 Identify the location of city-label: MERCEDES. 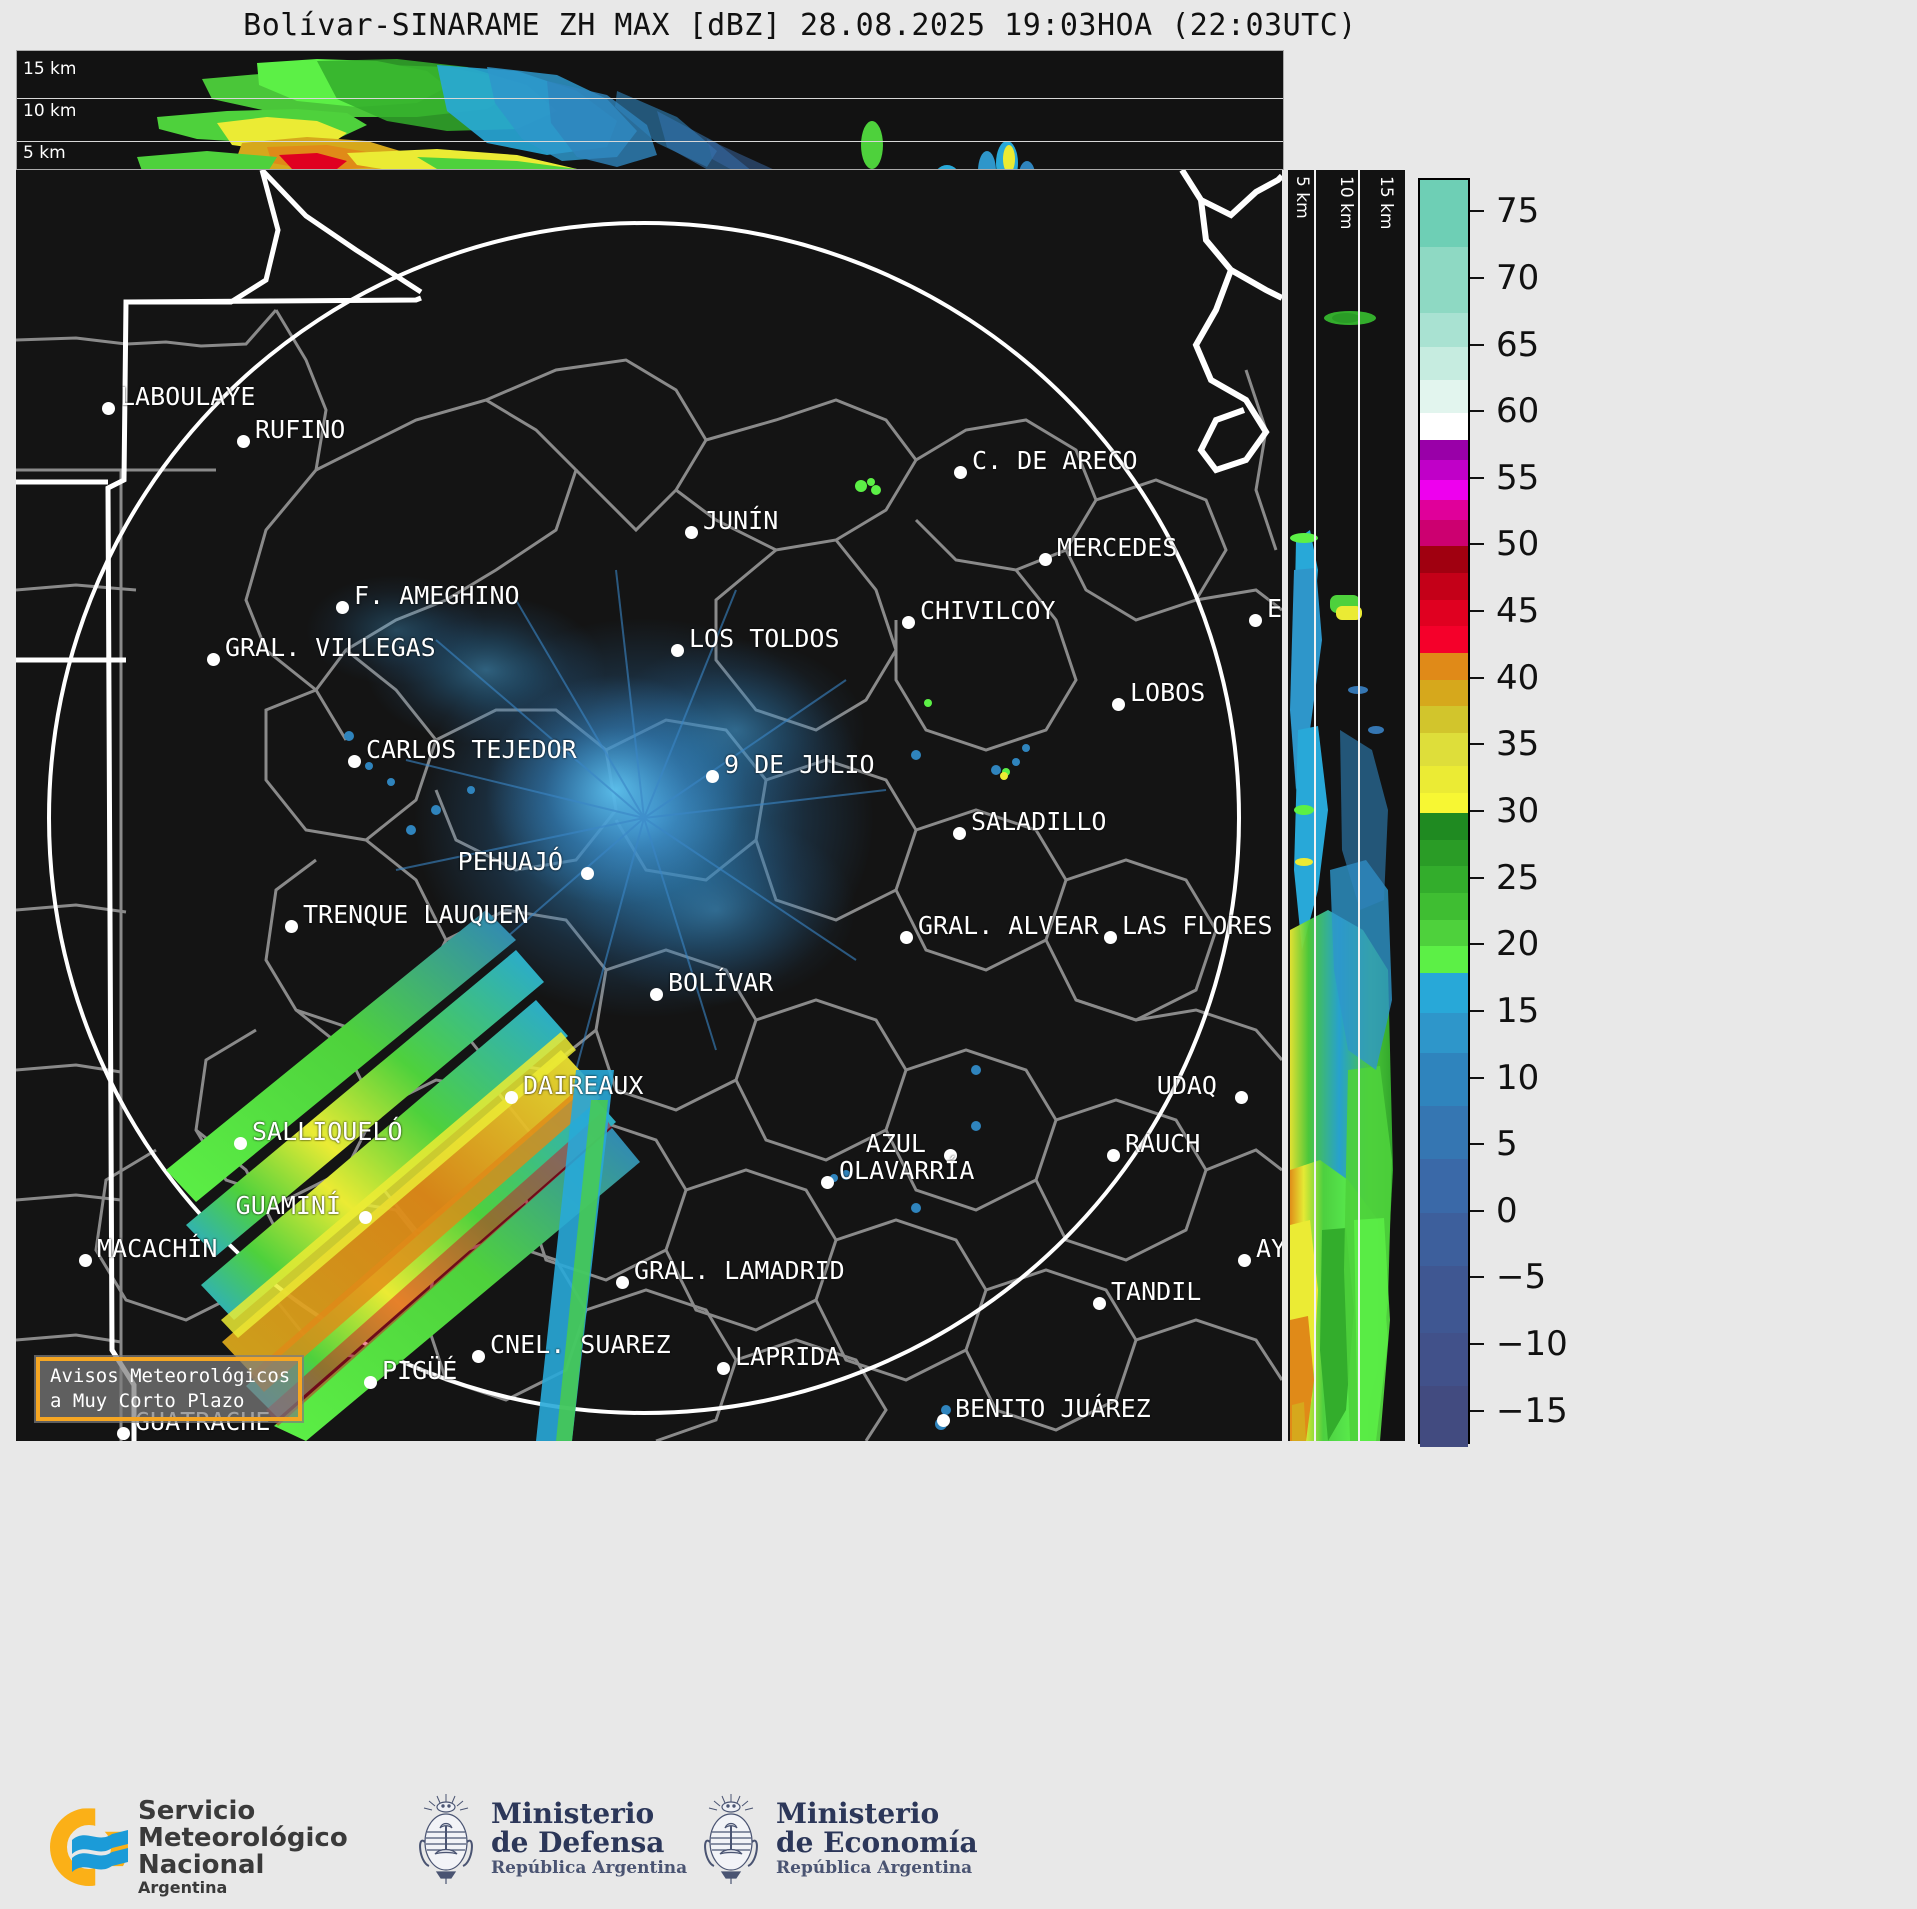
(1117, 547).